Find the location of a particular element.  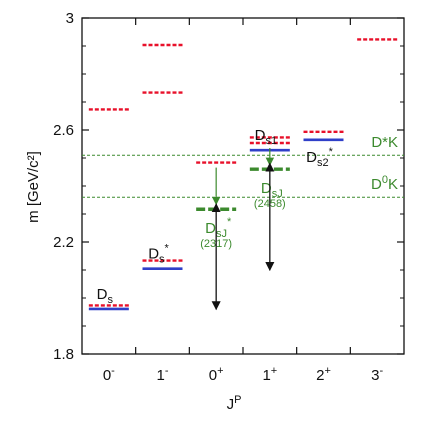

x-axis-title: JP is located at coordinates (234, 403).